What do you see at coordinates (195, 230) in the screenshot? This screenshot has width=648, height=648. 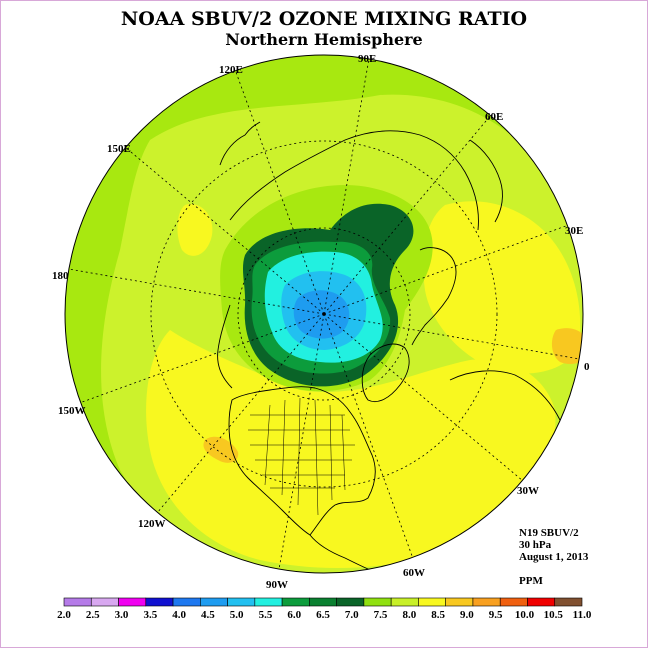 I see `field-yellow-west` at bounding box center [195, 230].